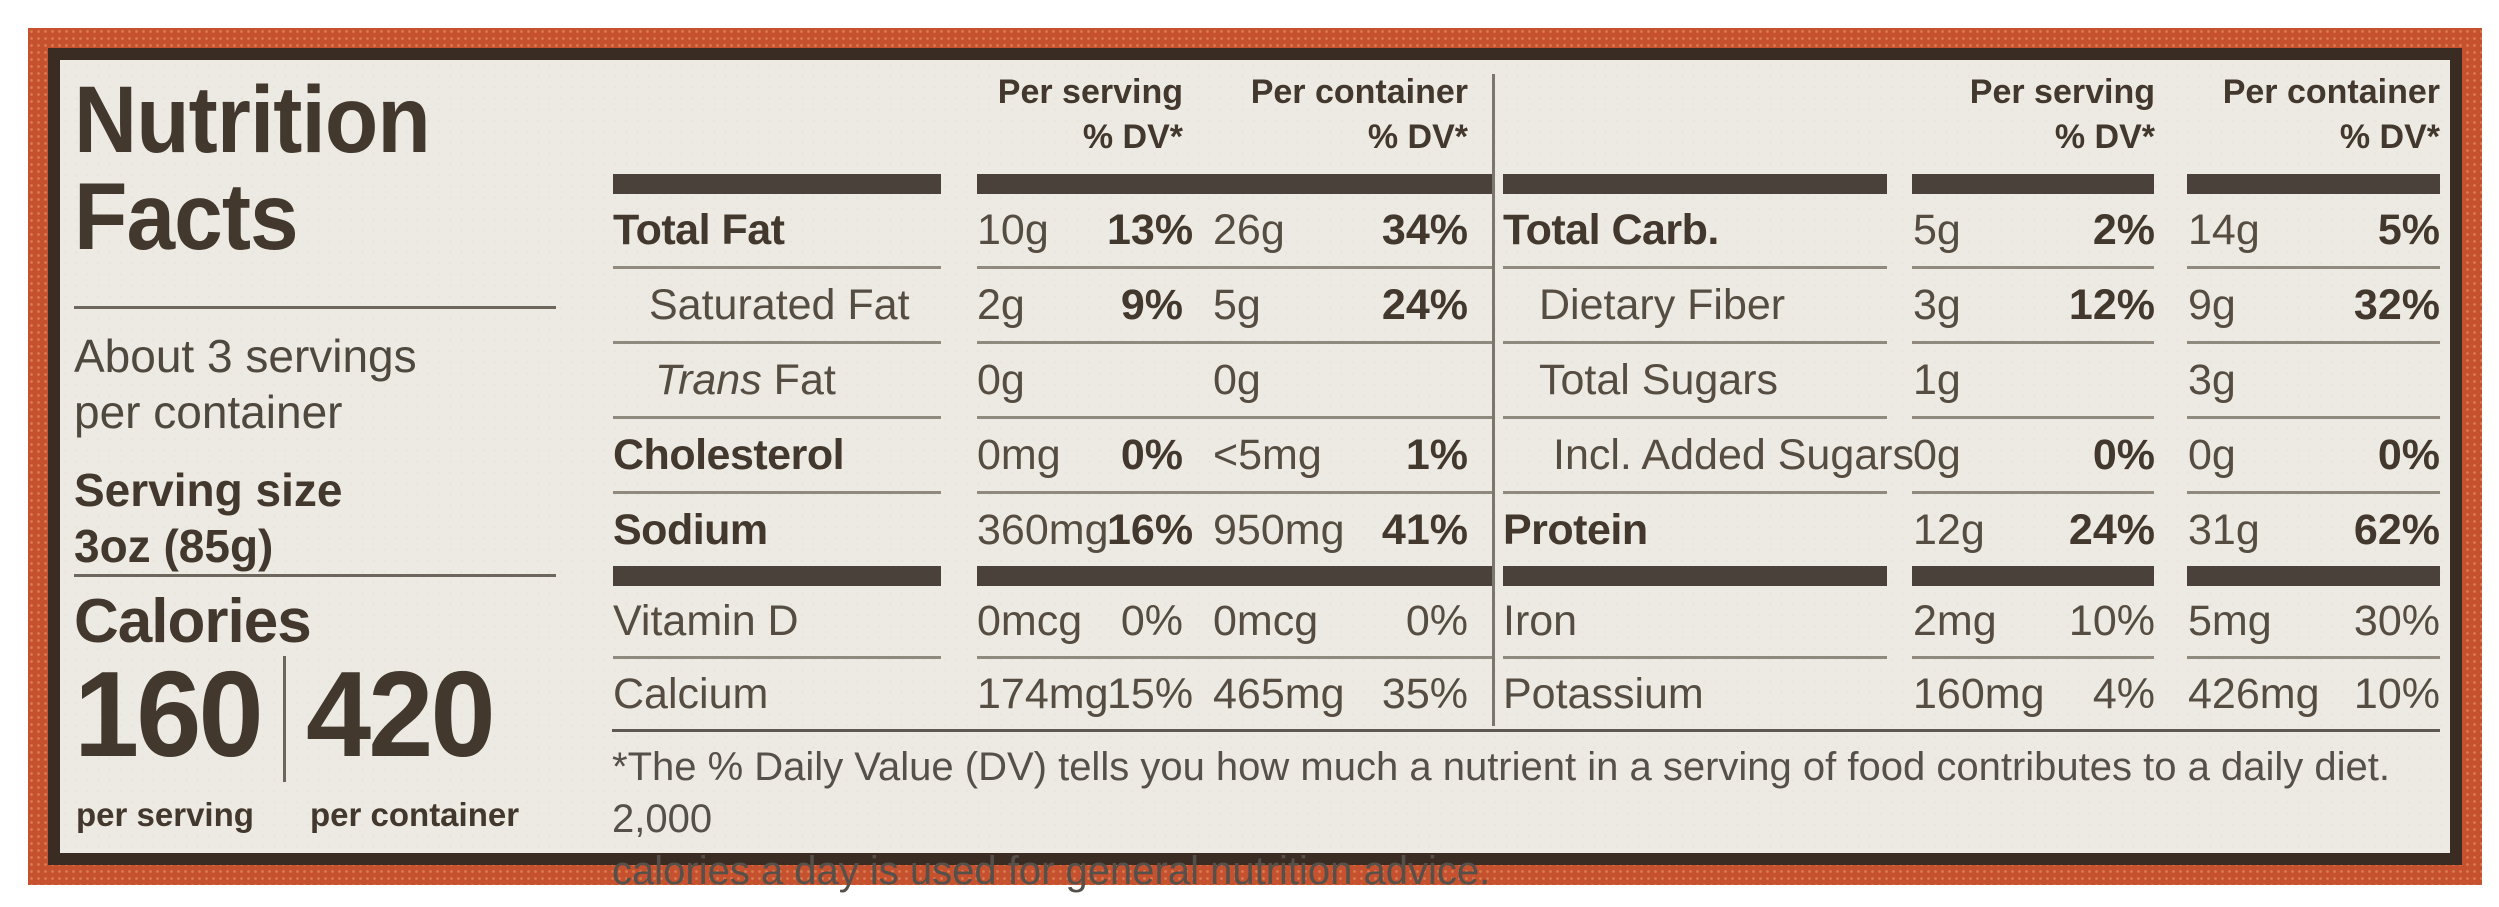 Image resolution: width=2499 pixels, height=907 pixels. Describe the element at coordinates (193, 621) in the screenshot. I see `calories-heading: Calories` at that location.